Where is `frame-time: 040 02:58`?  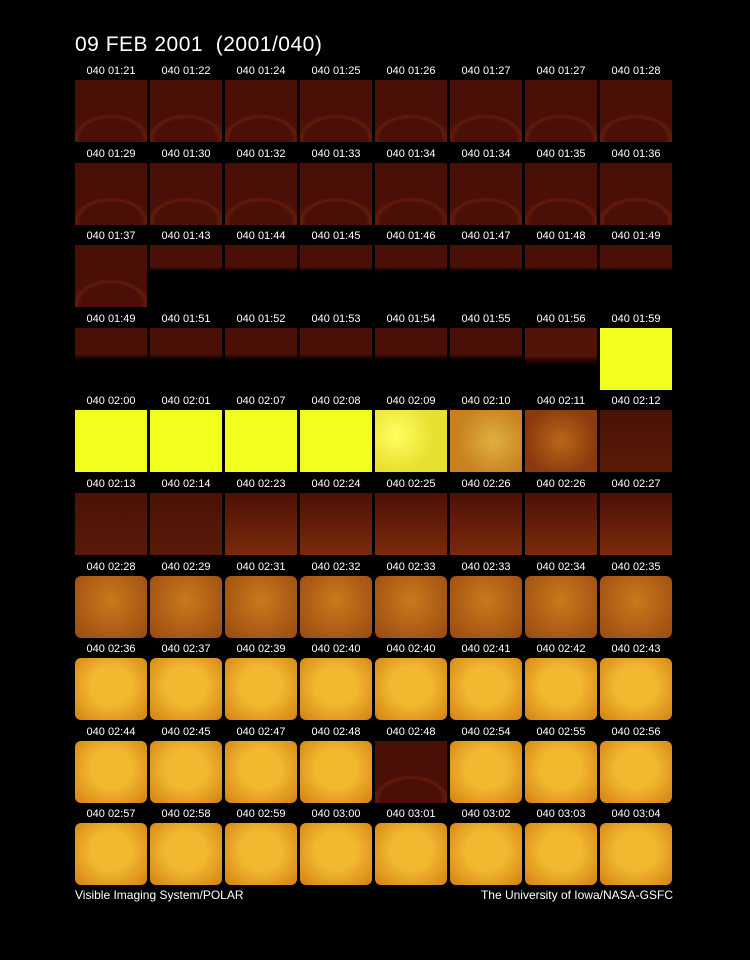
frame-time: 040 02:58 is located at coordinates (186, 814).